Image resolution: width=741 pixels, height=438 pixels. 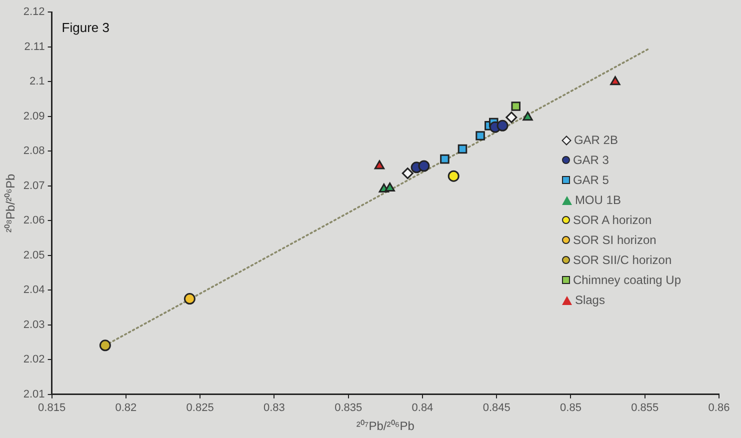 What do you see at coordinates (34, 12) in the screenshot?
I see `y-tick-label: 2.12` at bounding box center [34, 12].